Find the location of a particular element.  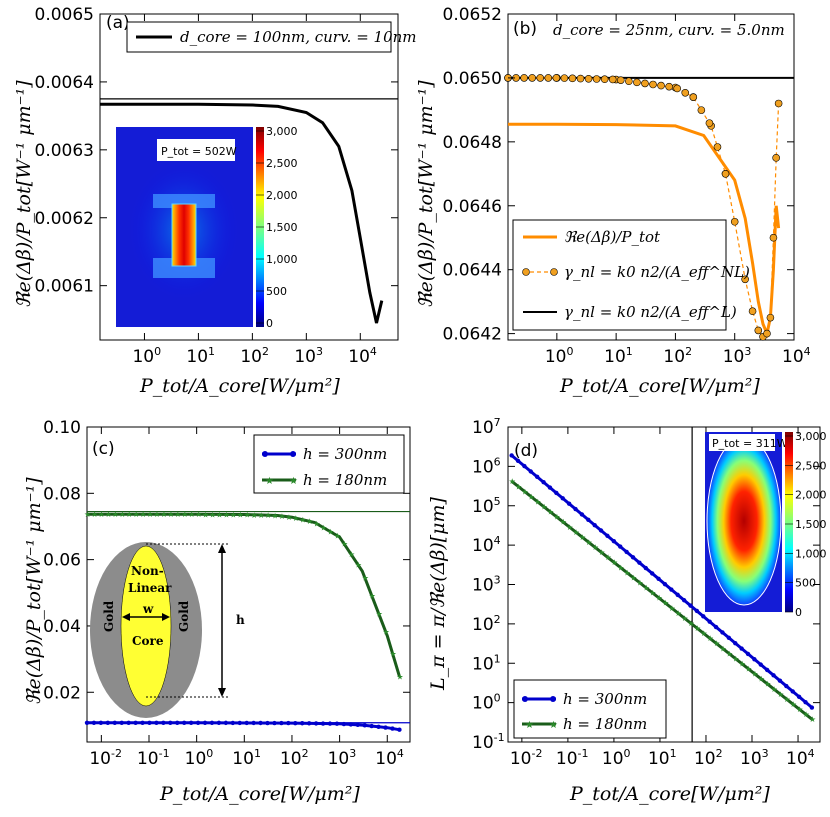

panel-d-h180-marker-11: ★ is located at coordinates (582, 537).